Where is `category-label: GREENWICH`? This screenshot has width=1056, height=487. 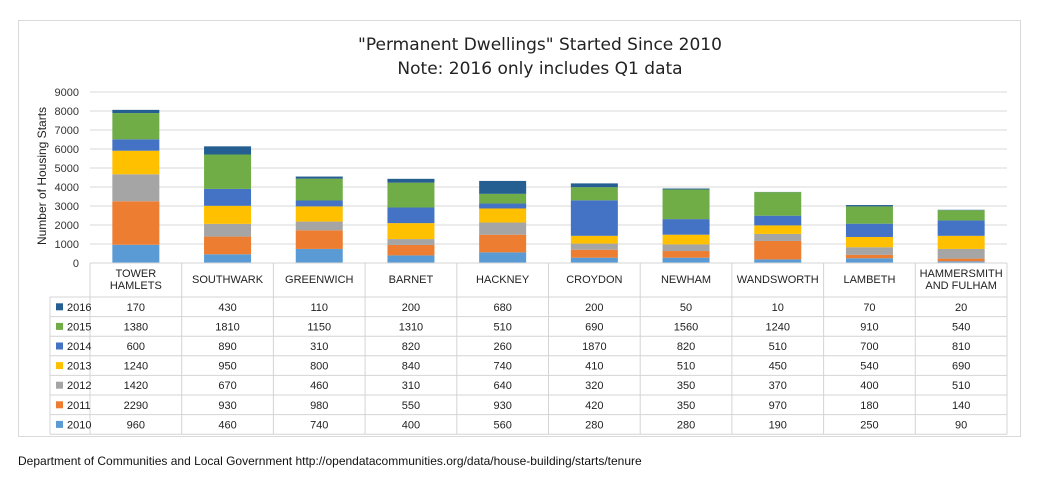
category-label: GREENWICH is located at coordinates (319, 280).